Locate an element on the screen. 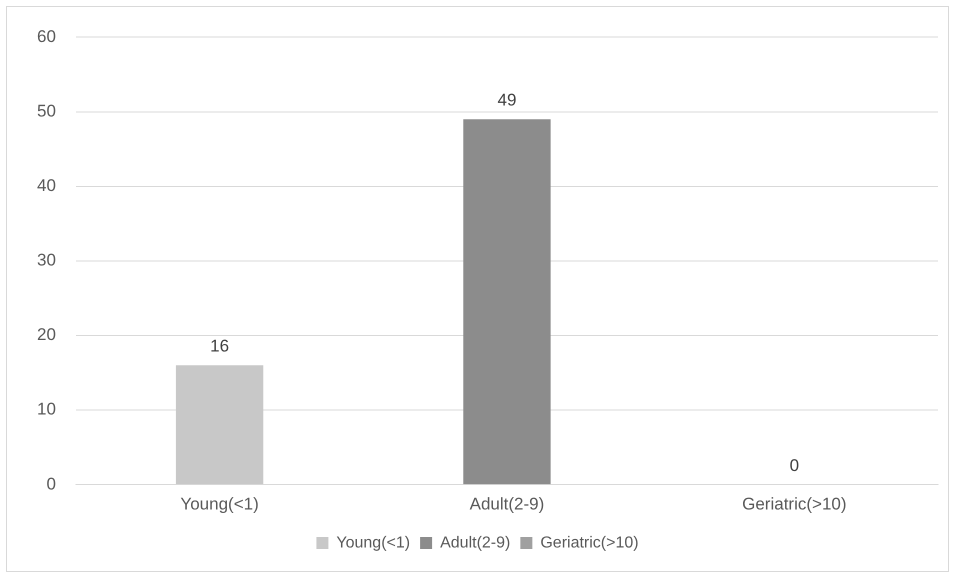  y-tick-label: 60 is located at coordinates (46, 36).